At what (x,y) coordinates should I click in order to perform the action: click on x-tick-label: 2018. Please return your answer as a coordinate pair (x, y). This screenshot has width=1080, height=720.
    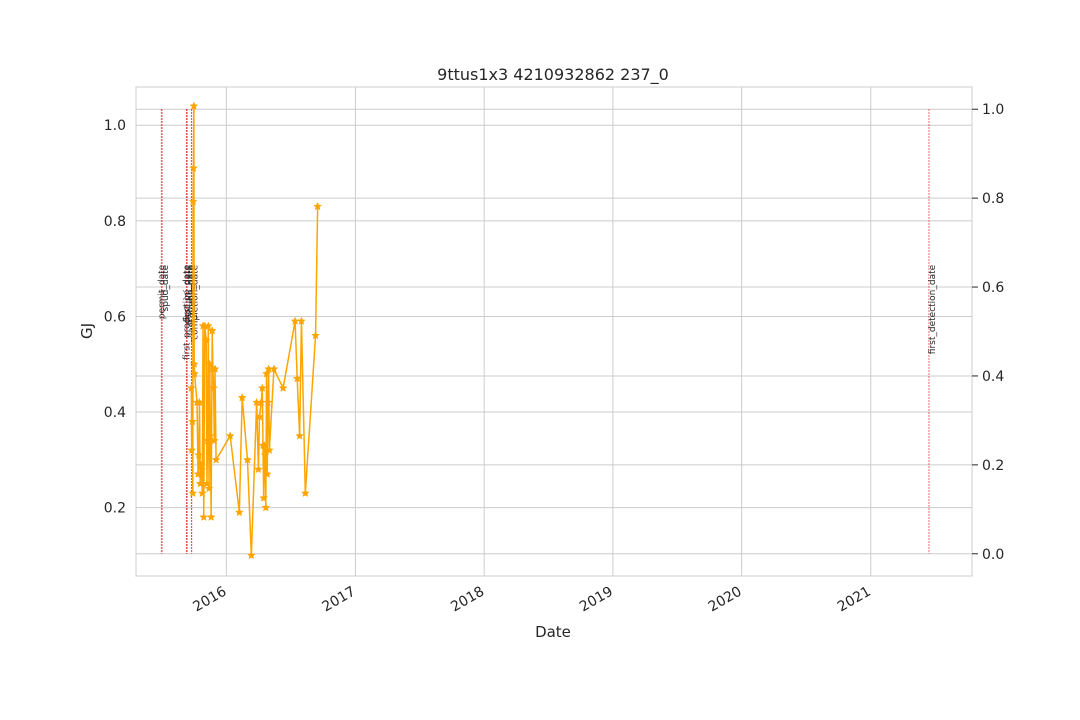
    Looking at the image, I should click on (467, 600).